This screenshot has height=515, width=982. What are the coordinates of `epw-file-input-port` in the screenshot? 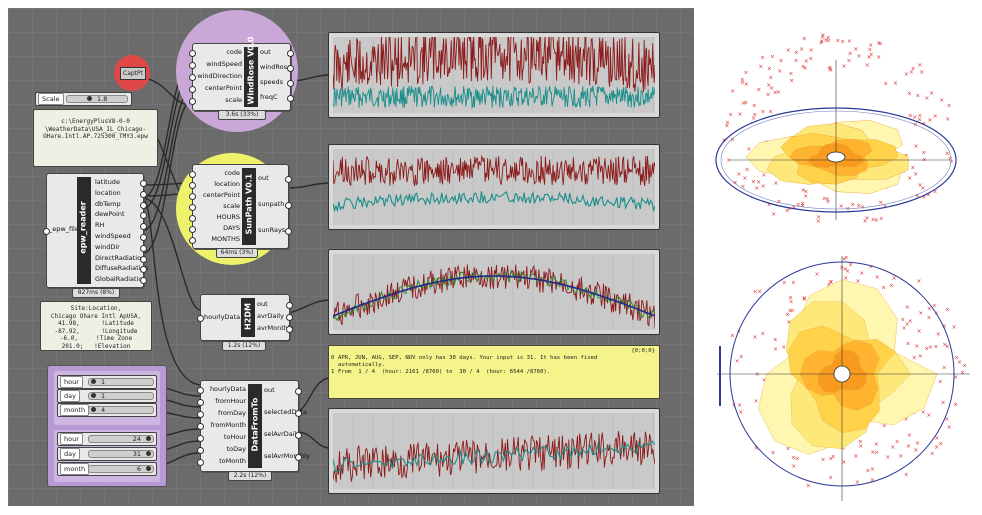 It's located at (46, 231).